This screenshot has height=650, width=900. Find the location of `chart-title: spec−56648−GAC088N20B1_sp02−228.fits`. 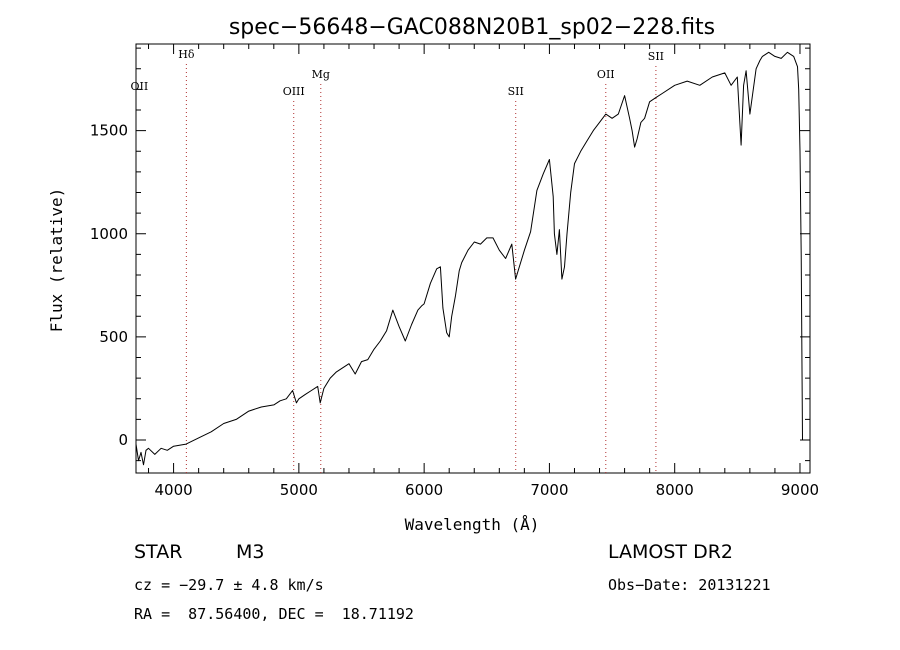

chart-title: spec−56648−GAC088N20B1_sp02−228.fits is located at coordinates (472, 27).